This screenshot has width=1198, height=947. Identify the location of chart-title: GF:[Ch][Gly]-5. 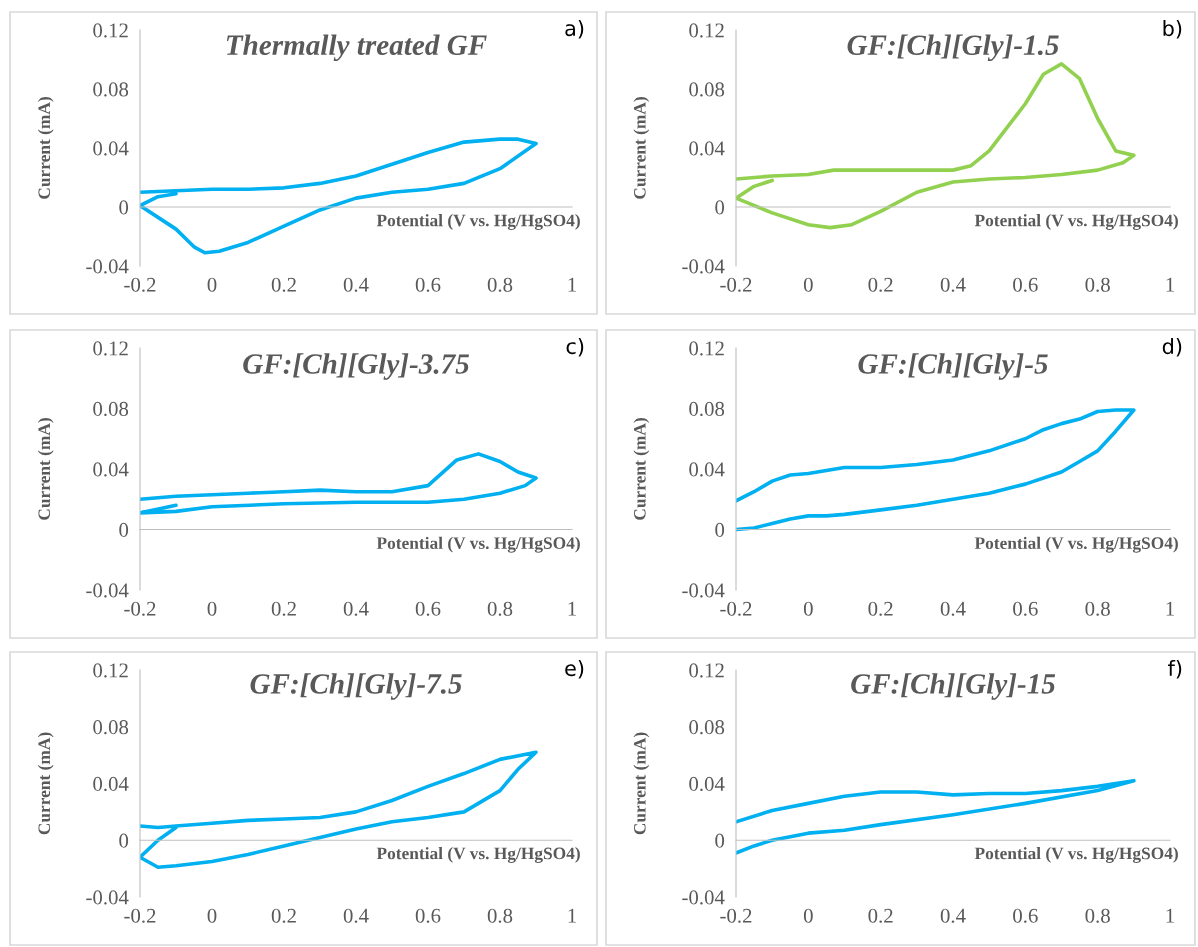
(953, 366).